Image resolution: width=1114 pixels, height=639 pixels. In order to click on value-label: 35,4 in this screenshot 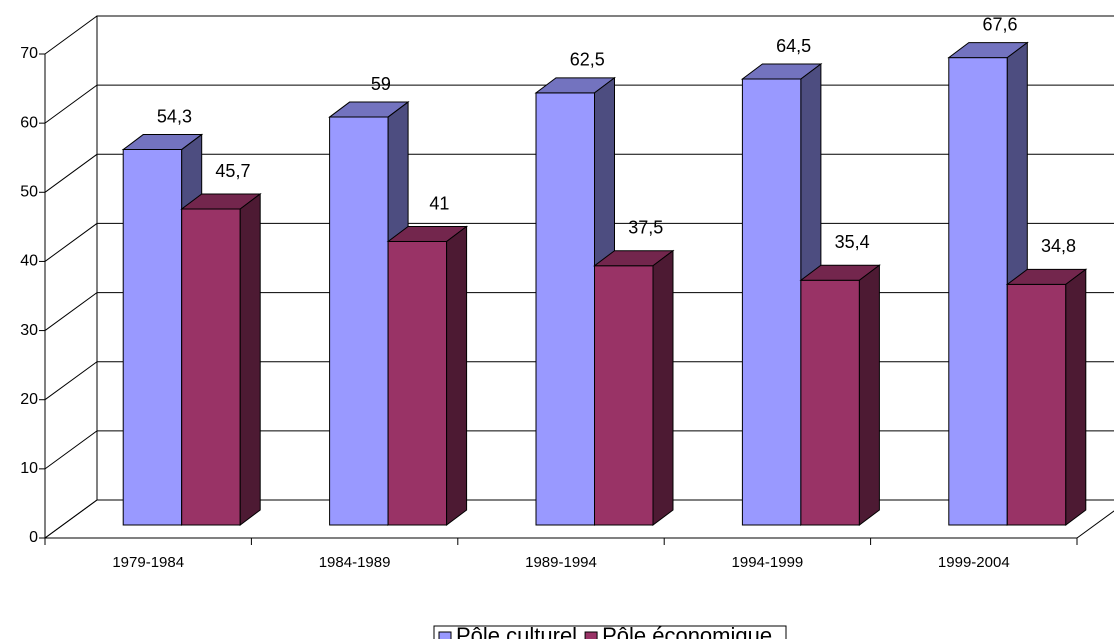, I will do `click(852, 242)`.